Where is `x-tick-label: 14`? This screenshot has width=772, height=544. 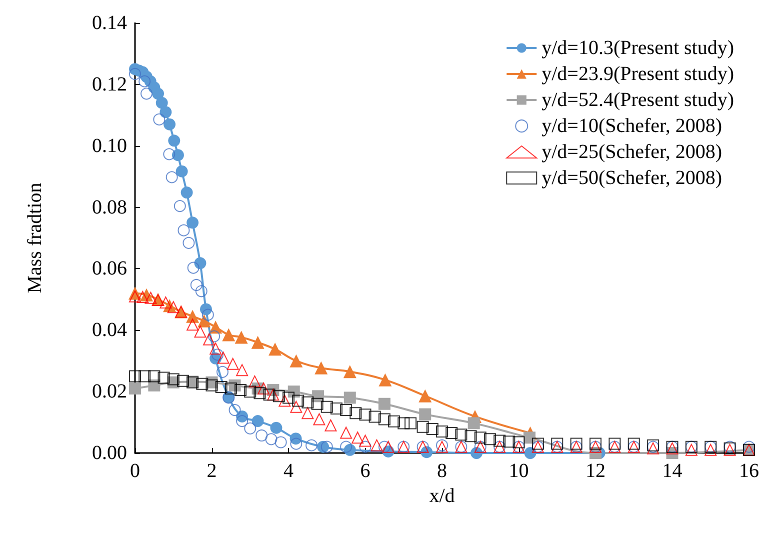
x-tick-label: 14 is located at coordinates (672, 471).